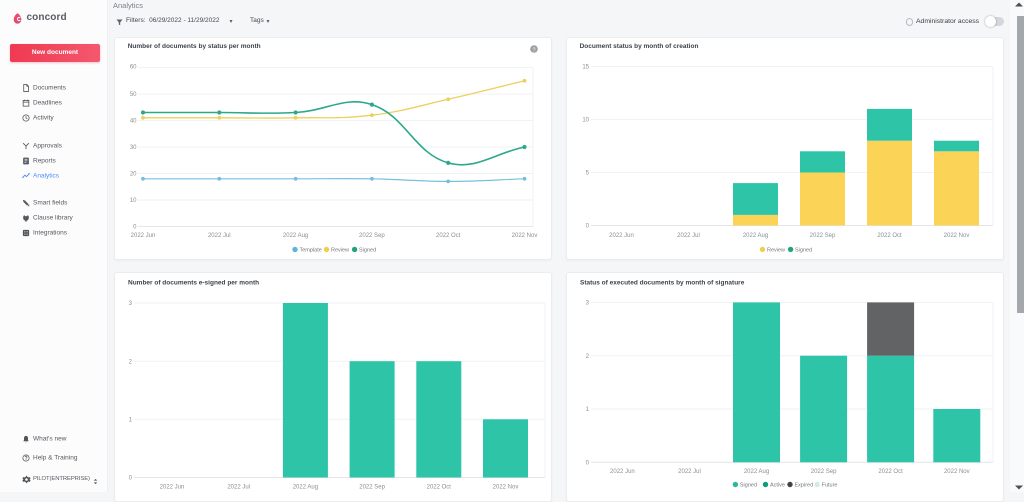 This screenshot has width=1024, height=502. What do you see at coordinates (639, 46) in the screenshot?
I see `svg-text:Document status by month of cr: Document status by month of creation` at bounding box center [639, 46].